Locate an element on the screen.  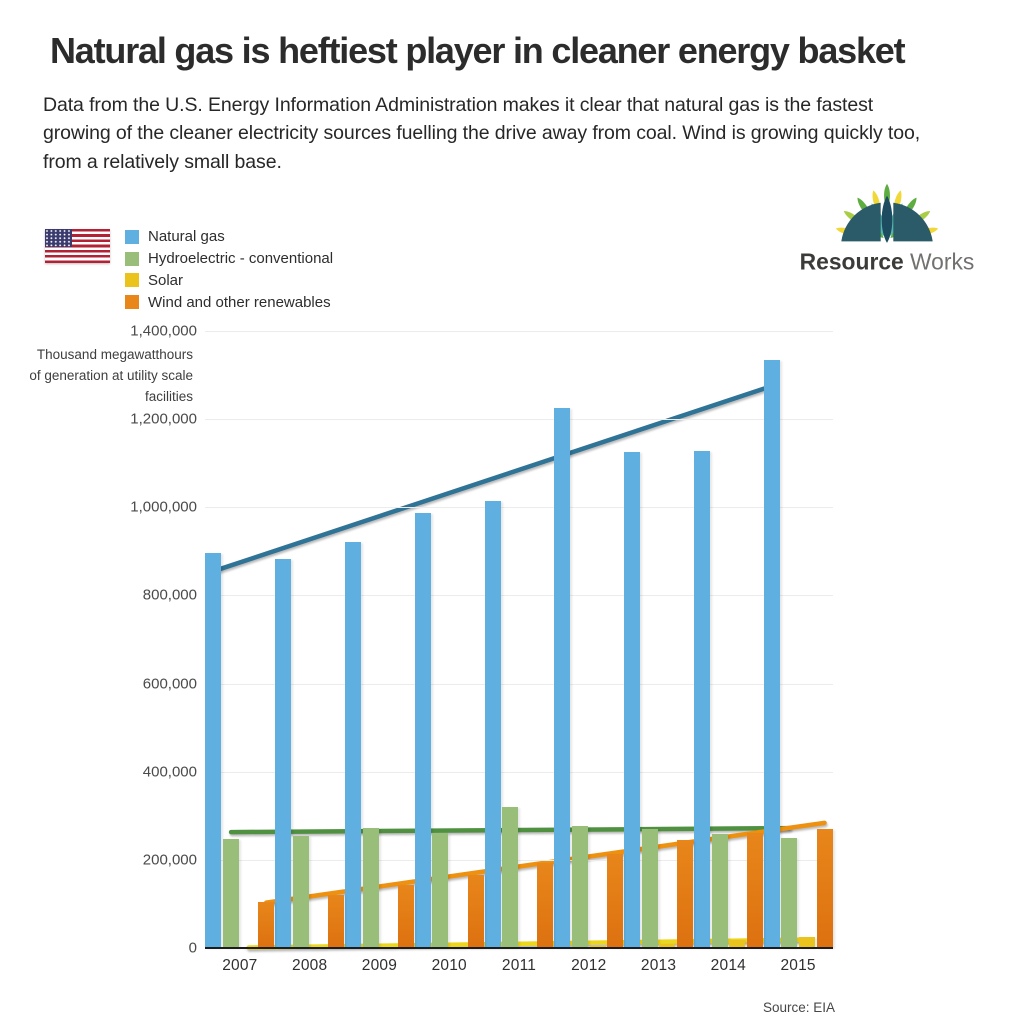
bar-natural-gas-2010 is located at coordinates (422, 730).